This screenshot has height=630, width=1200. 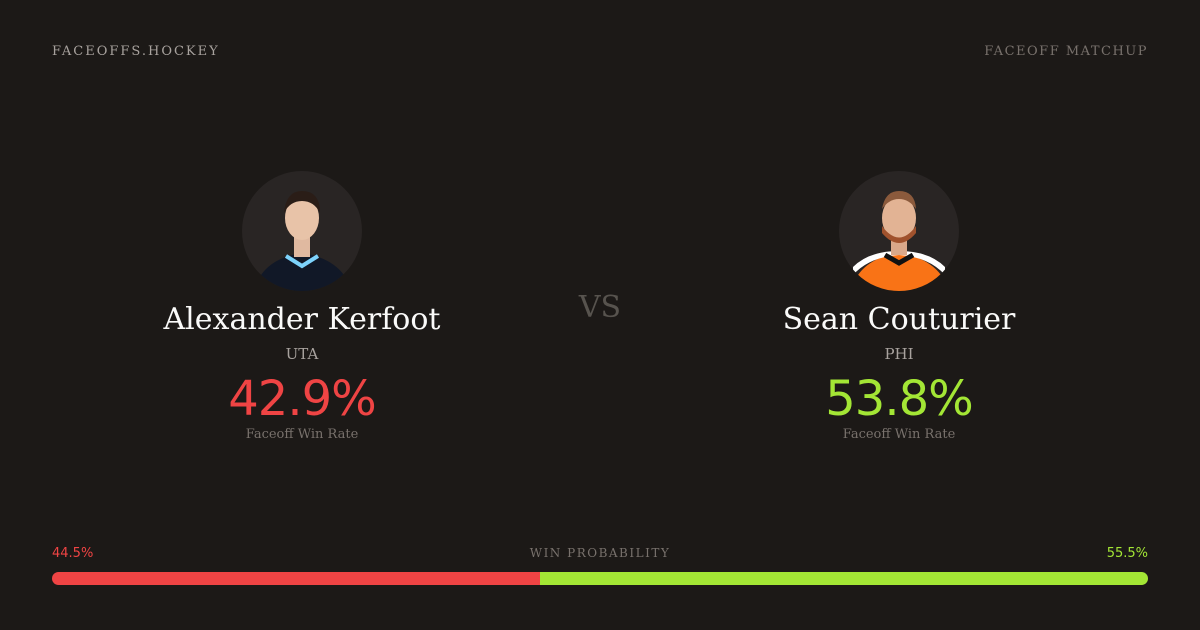 What do you see at coordinates (1127, 553) in the screenshot?
I see `right-win-probability: 55.5%` at bounding box center [1127, 553].